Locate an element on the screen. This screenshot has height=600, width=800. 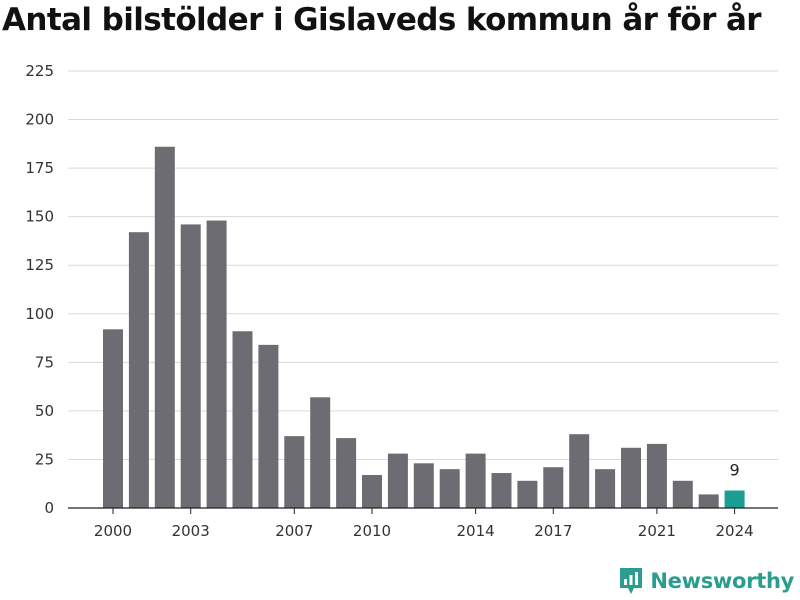
x-tick-label: 2017 is located at coordinates (553, 531).